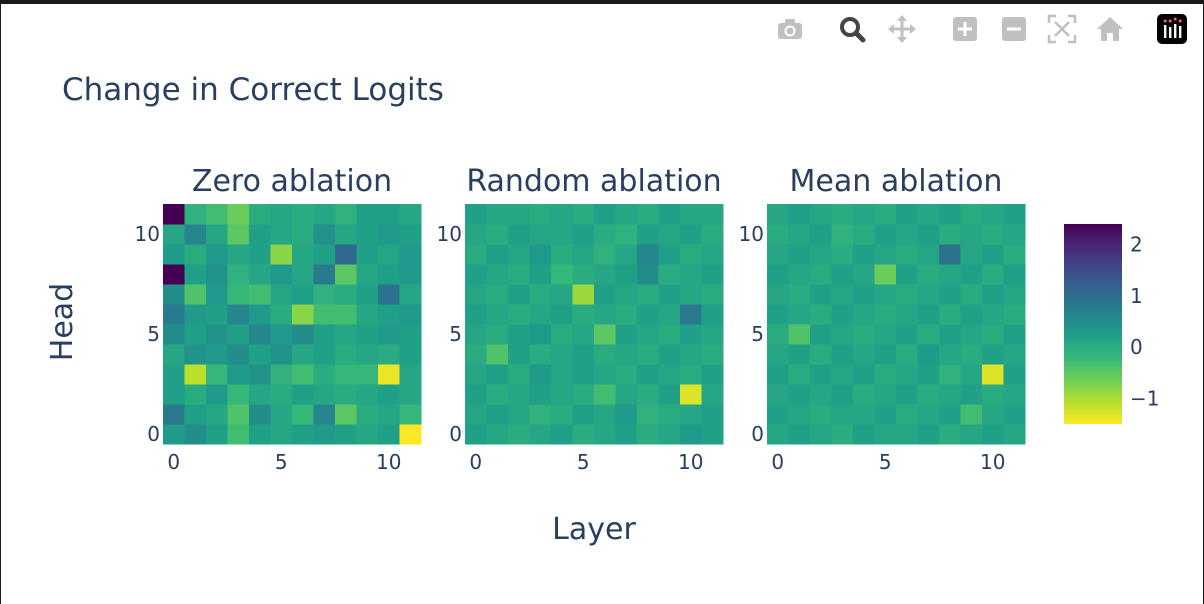 The image size is (1204, 604). I want to click on autoscale-button, so click(1062, 29).